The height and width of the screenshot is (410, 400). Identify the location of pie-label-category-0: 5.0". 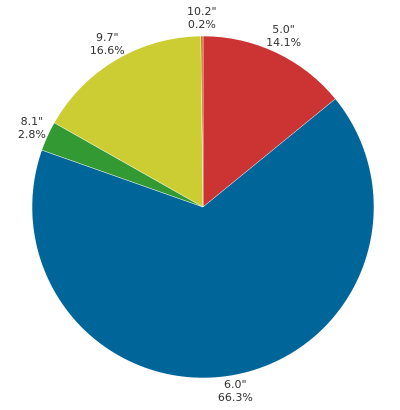
(283, 29).